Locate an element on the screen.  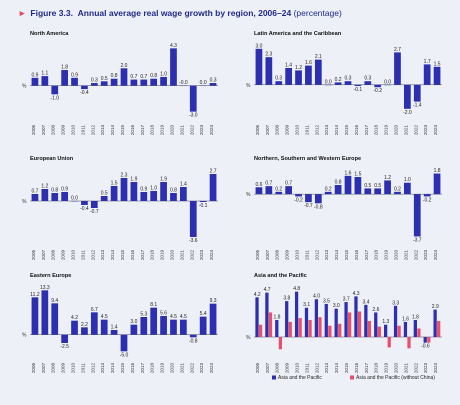
bar-value-label: 2.2 is located at coordinates (84, 325).